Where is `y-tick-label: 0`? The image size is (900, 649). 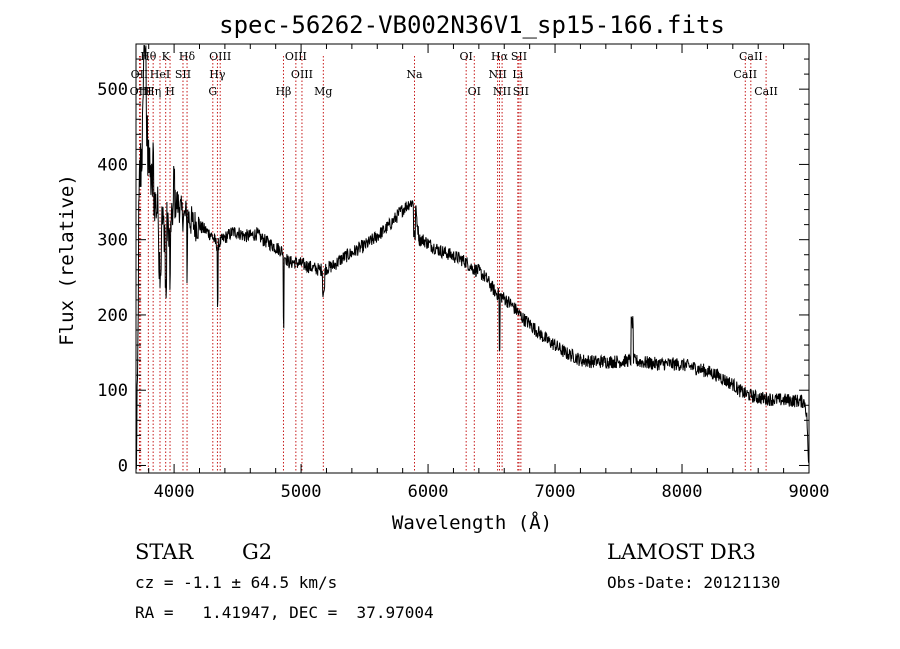 y-tick-label: 0 is located at coordinates (123, 466).